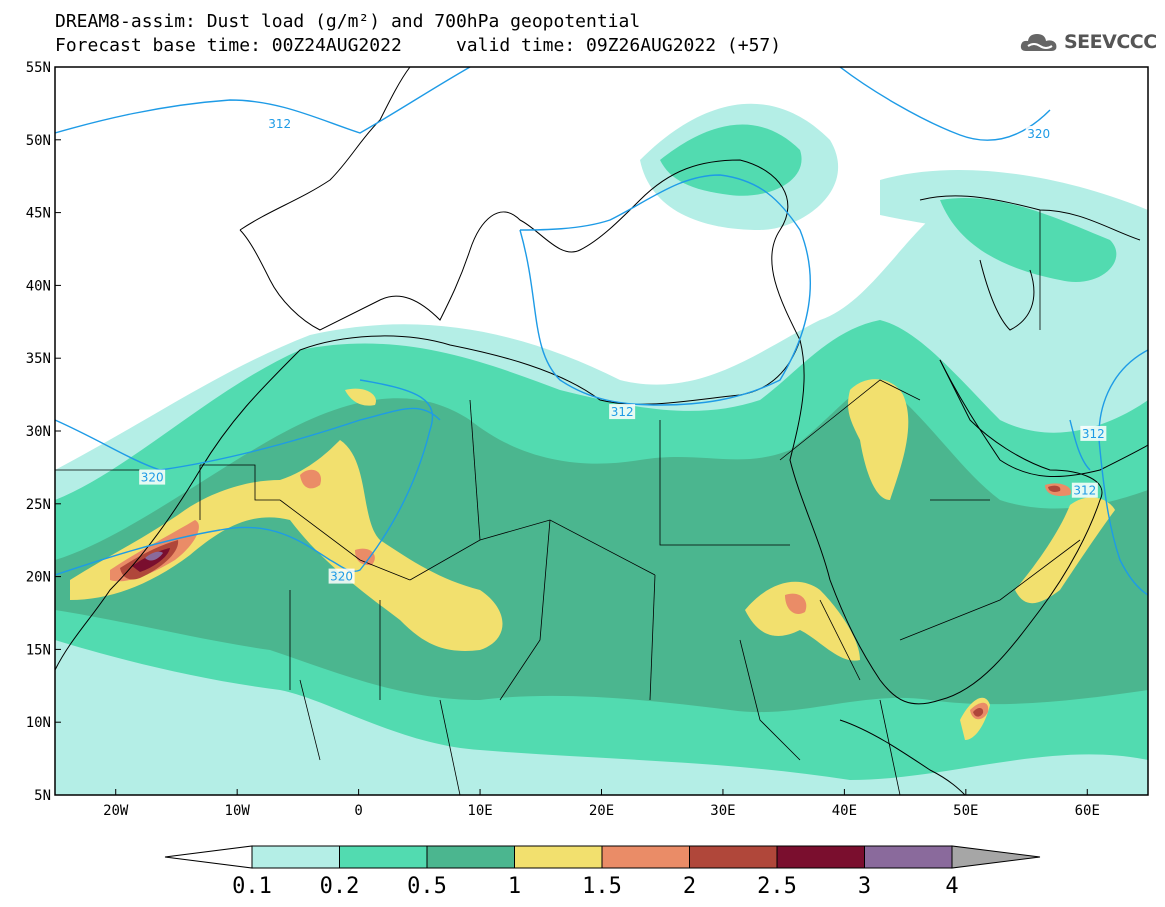  What do you see at coordinates (38, 141) in the screenshot?
I see `lat-tick-label: 50N` at bounding box center [38, 141].